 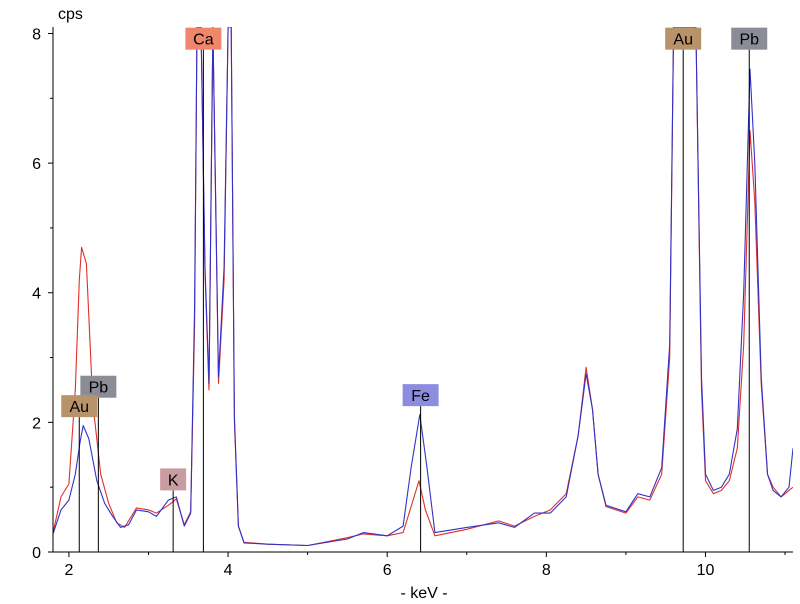 What do you see at coordinates (423, 593) in the screenshot?
I see `x-axis-label: - keV -` at bounding box center [423, 593].